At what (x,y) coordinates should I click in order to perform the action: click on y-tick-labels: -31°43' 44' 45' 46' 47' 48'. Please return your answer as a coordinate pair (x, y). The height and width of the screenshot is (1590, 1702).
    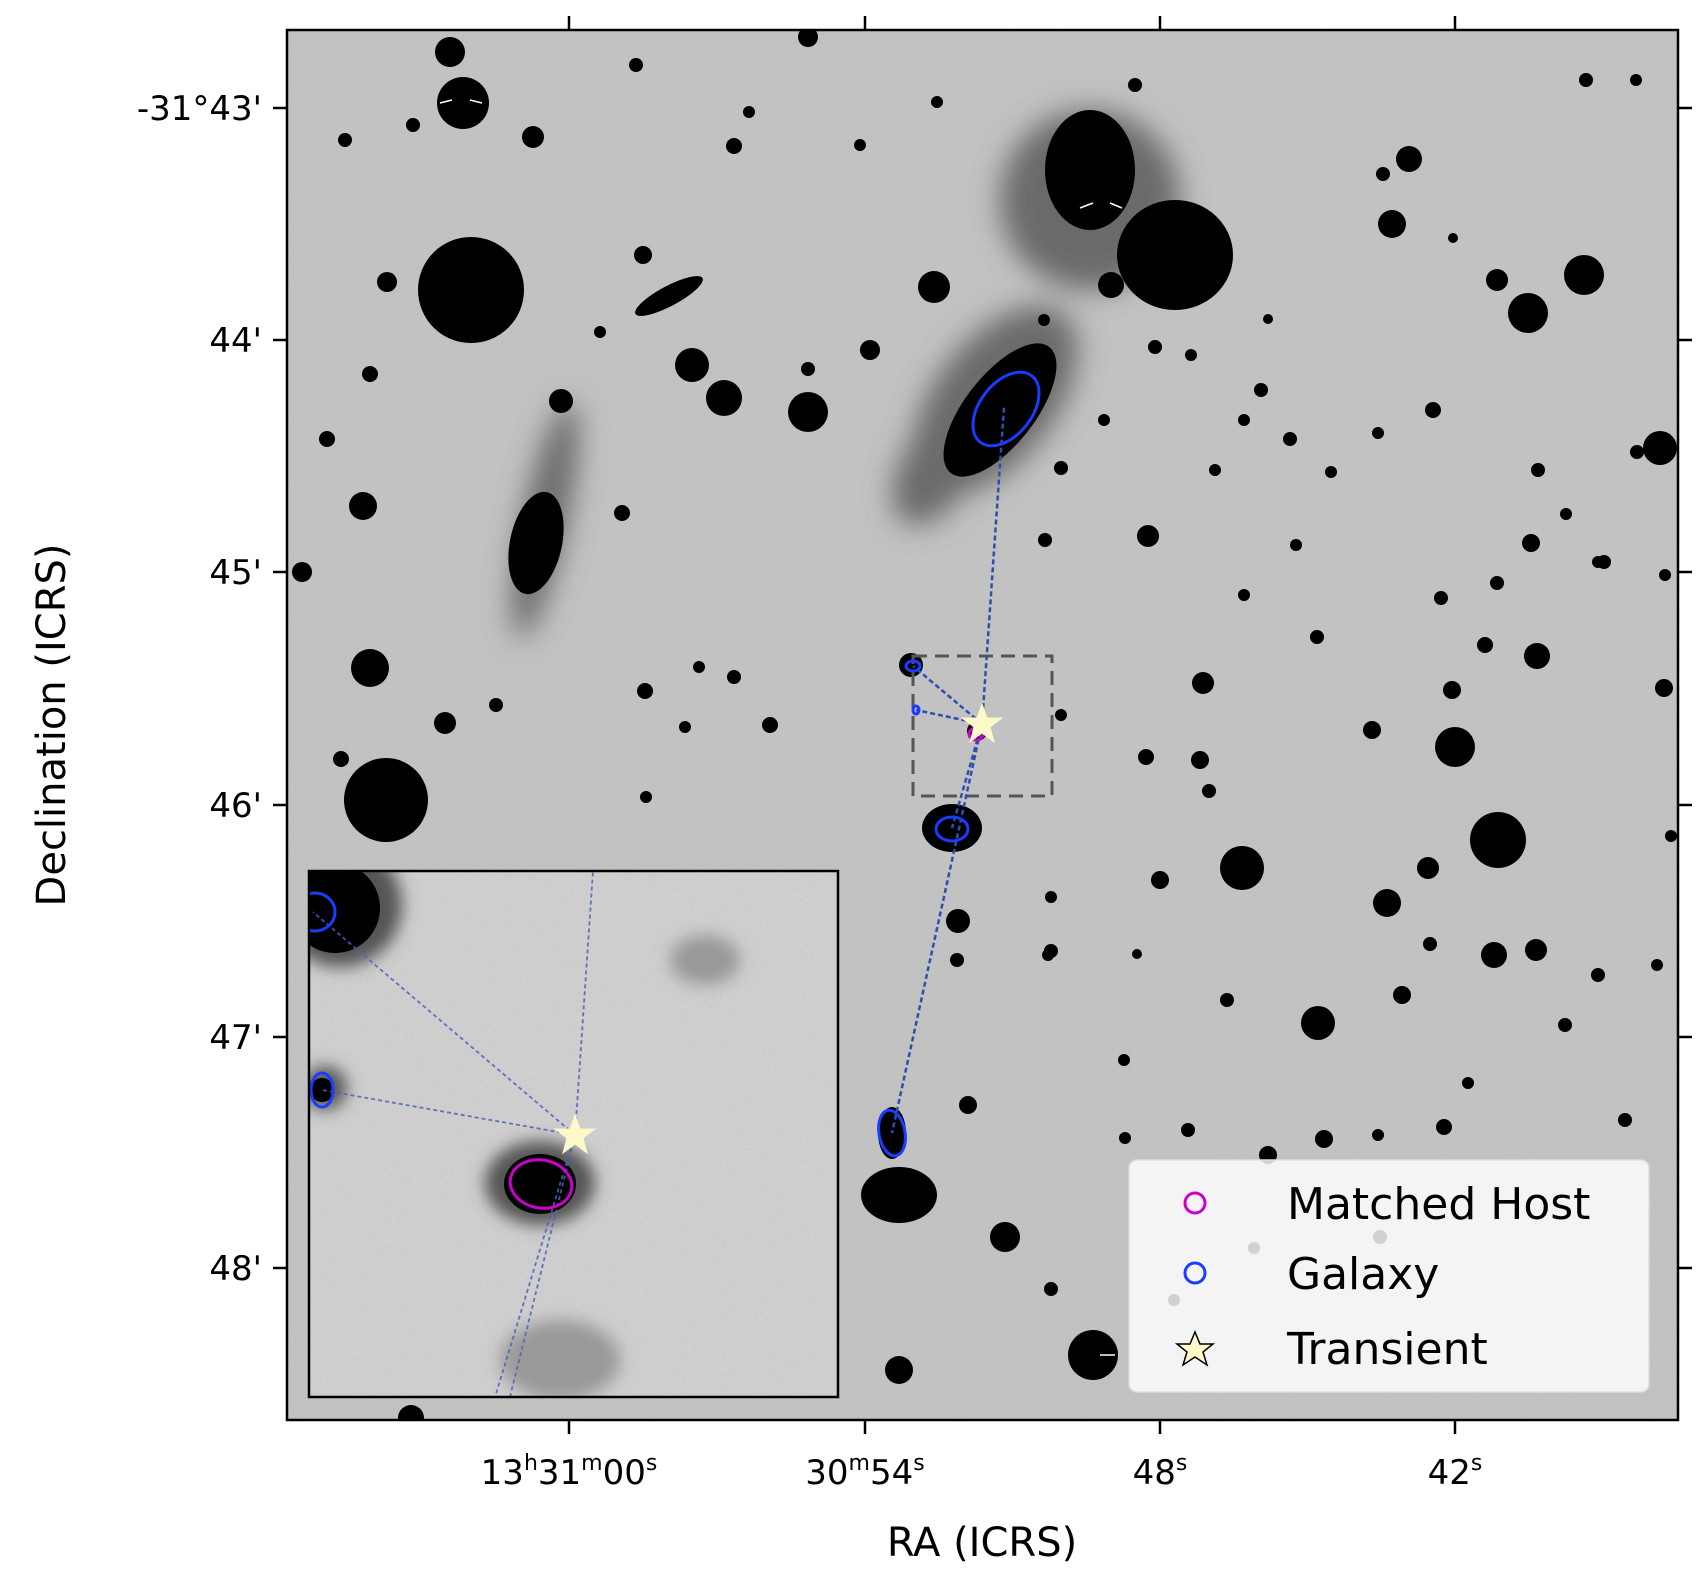
    Looking at the image, I should click on (199, 689).